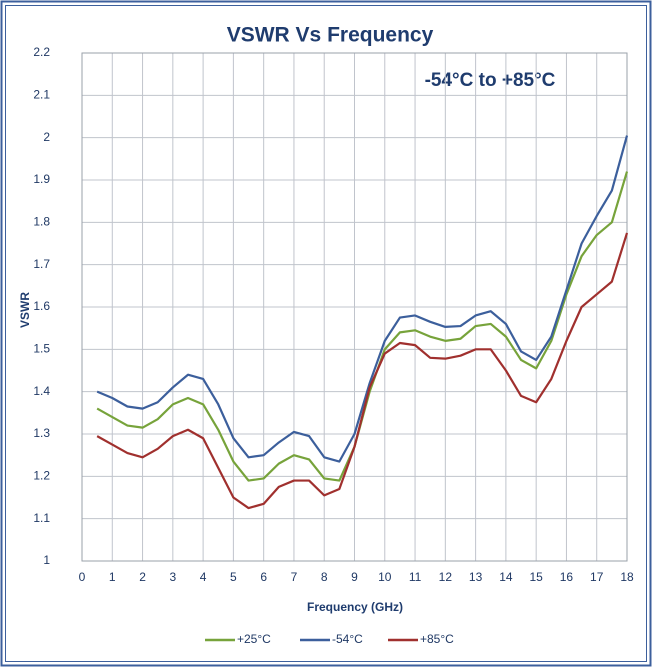 The height and width of the screenshot is (667, 652). I want to click on x-tick-label: 6, so click(263, 577).